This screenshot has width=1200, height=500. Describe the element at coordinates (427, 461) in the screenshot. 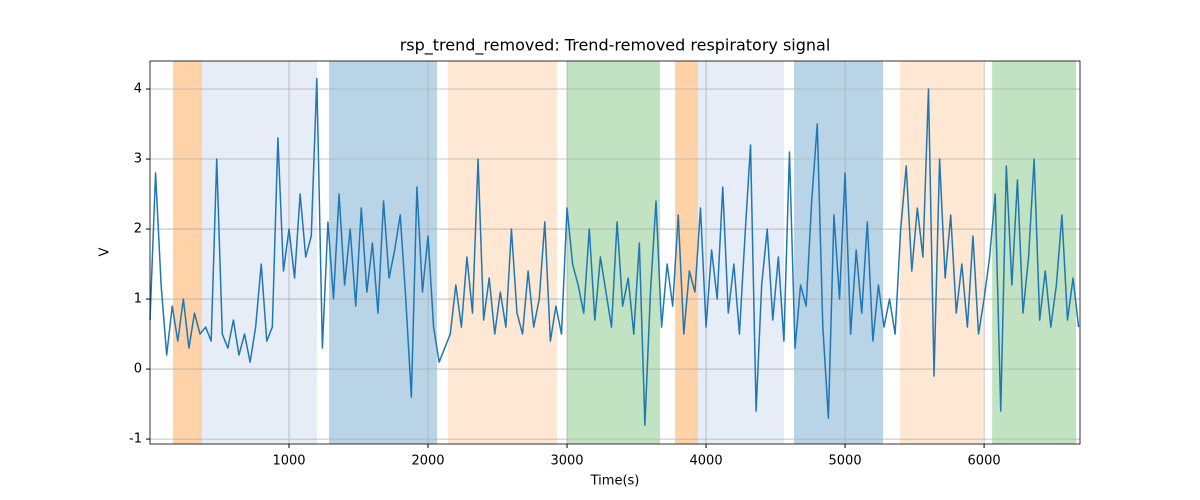

I see `x-tick-label: 2000` at that location.